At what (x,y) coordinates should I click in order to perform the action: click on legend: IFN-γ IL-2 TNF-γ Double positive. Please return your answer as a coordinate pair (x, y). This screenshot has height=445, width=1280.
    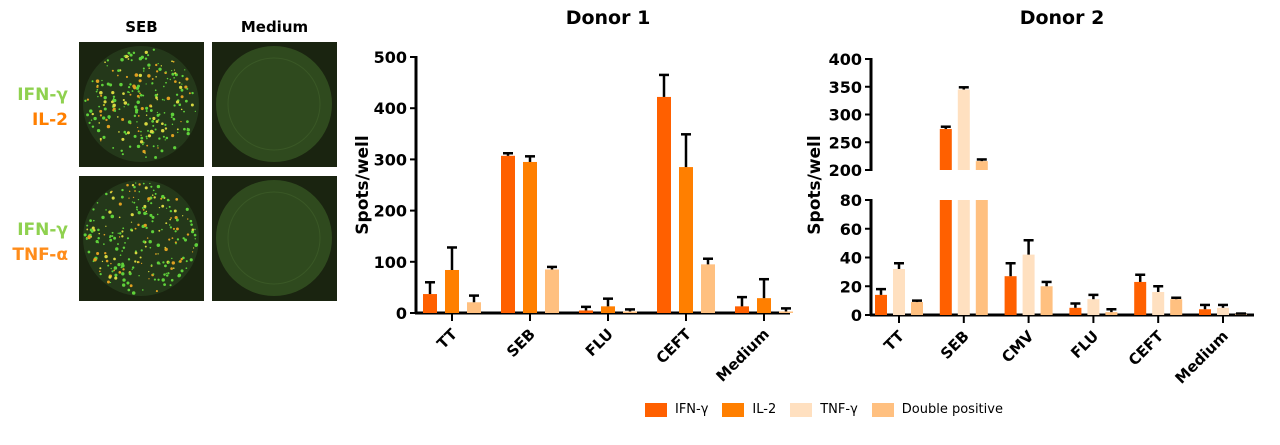
    Looking at the image, I should click on (824, 409).